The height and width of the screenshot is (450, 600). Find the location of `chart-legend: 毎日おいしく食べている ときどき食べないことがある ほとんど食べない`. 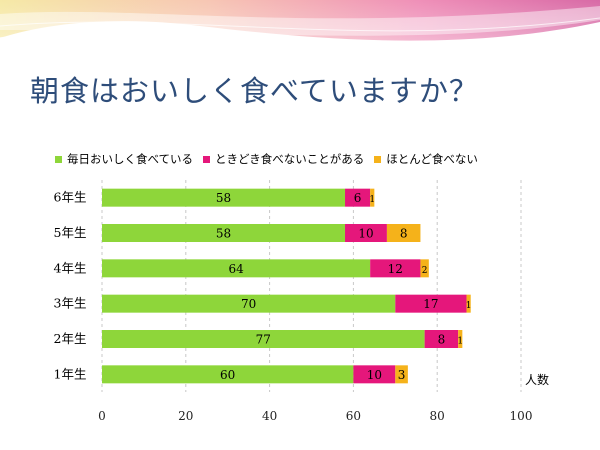

chart-legend: 毎日おいしく食べている ときどき食べないことがある ほとんど食べない is located at coordinates (271, 159).